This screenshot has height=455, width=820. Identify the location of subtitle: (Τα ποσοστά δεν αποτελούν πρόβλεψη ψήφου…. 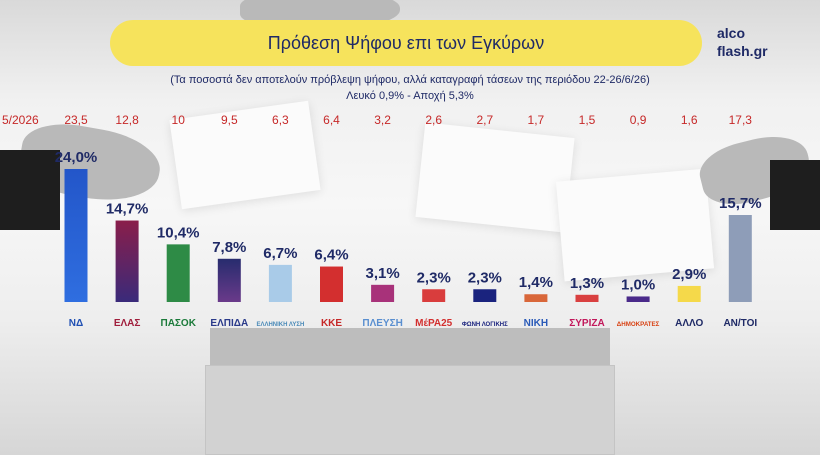
(410, 88).